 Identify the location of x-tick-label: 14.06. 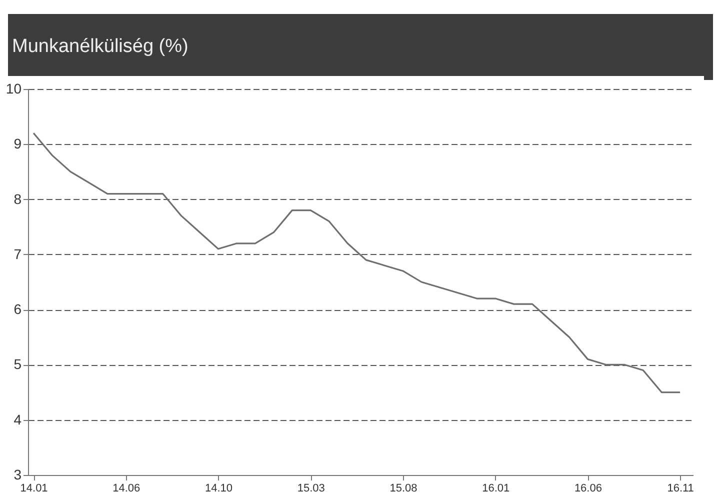
(126, 488).